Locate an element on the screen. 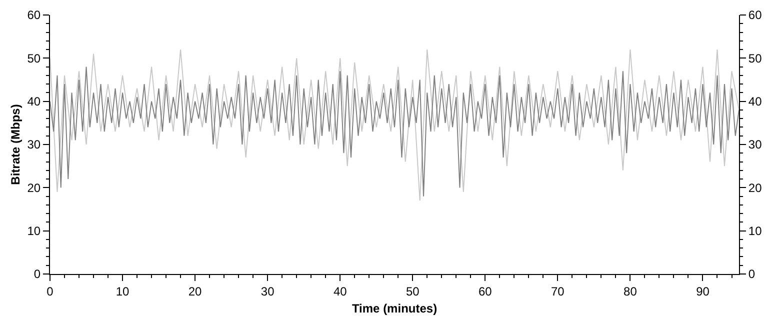  y-tick-label: 0 is located at coordinates (37, 274).